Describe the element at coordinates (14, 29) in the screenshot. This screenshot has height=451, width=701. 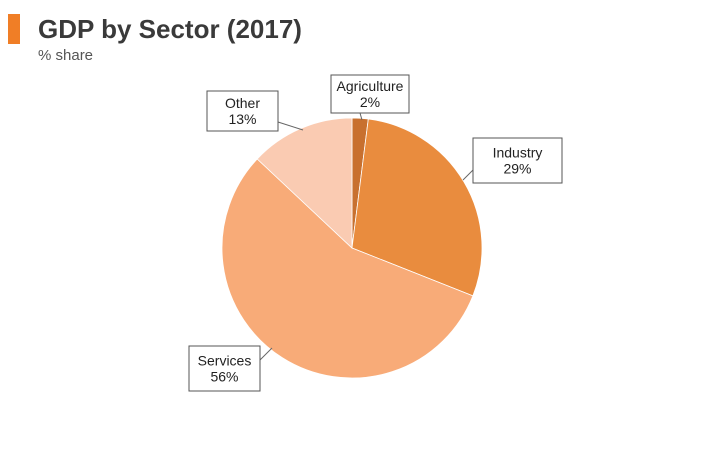
I see `title-accent-bar` at that location.